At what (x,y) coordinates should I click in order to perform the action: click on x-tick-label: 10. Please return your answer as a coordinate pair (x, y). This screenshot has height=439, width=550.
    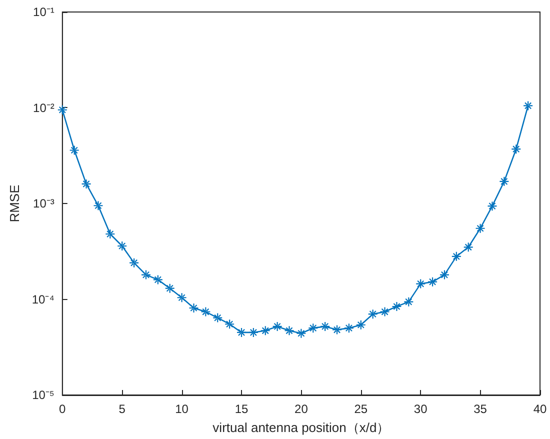
    Looking at the image, I should click on (182, 409).